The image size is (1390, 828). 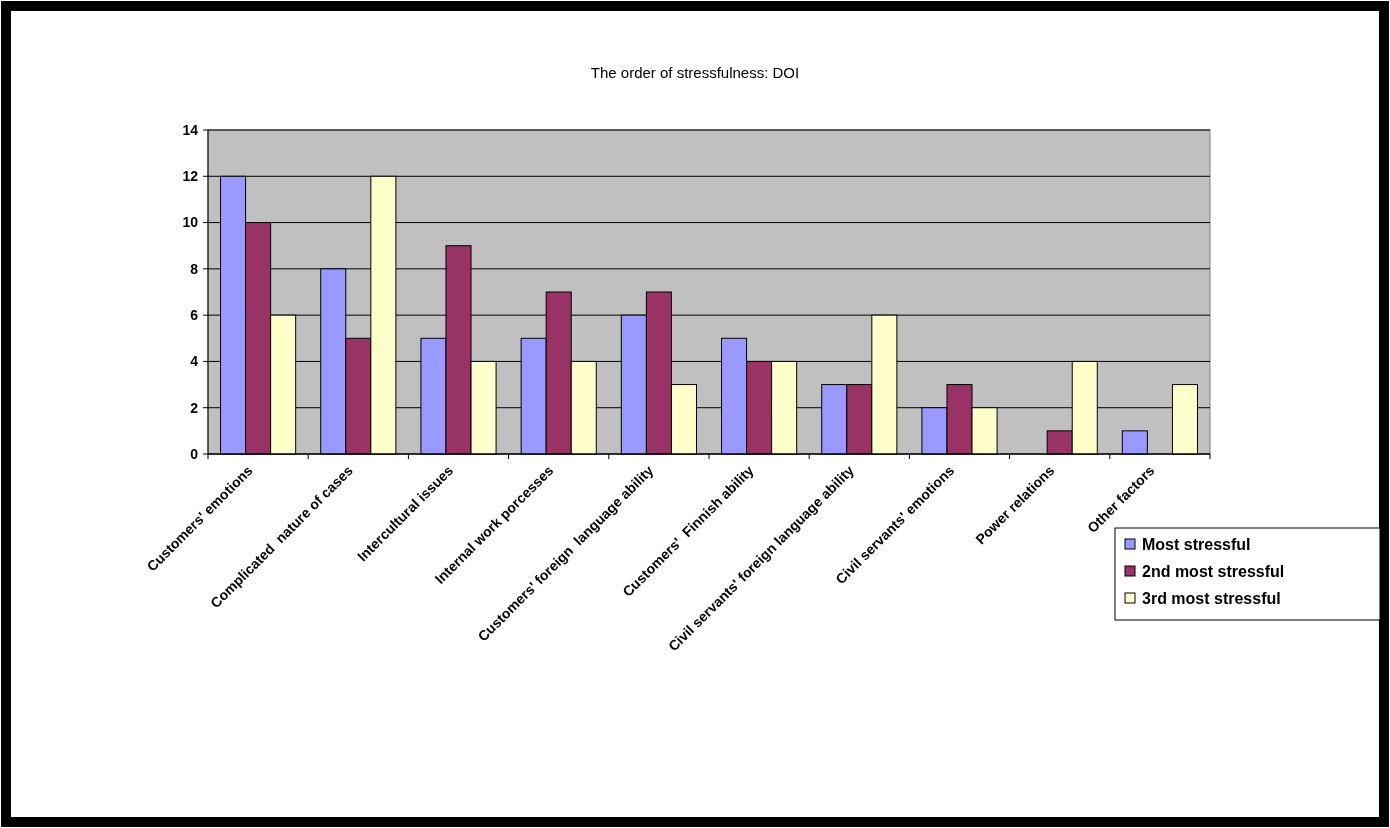 What do you see at coordinates (190, 176) in the screenshot?
I see `y-tick-label: 12` at bounding box center [190, 176].